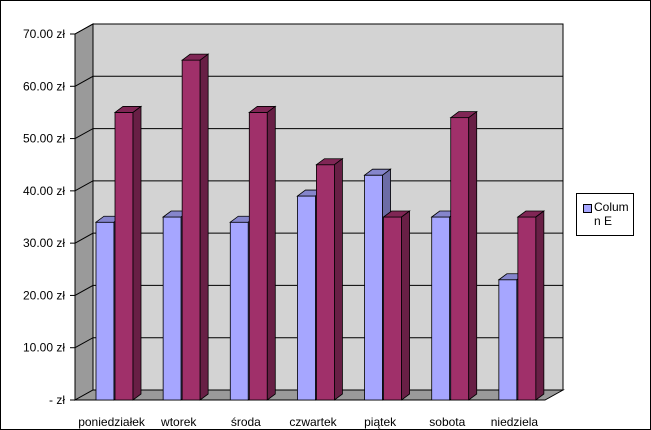 This screenshot has width=651, height=430. Describe the element at coordinates (84, 212) in the screenshot. I see `side-wall` at that location.